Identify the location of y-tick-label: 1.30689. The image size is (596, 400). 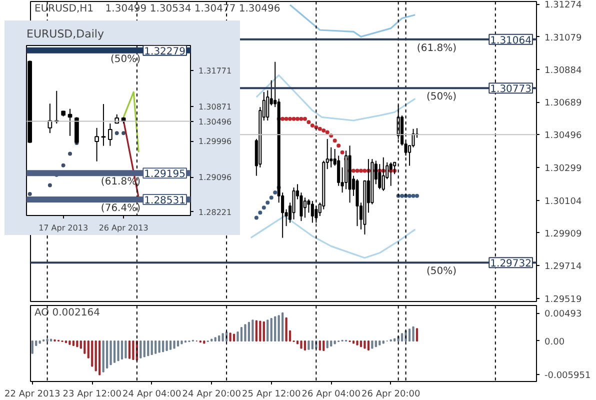
(563, 103).